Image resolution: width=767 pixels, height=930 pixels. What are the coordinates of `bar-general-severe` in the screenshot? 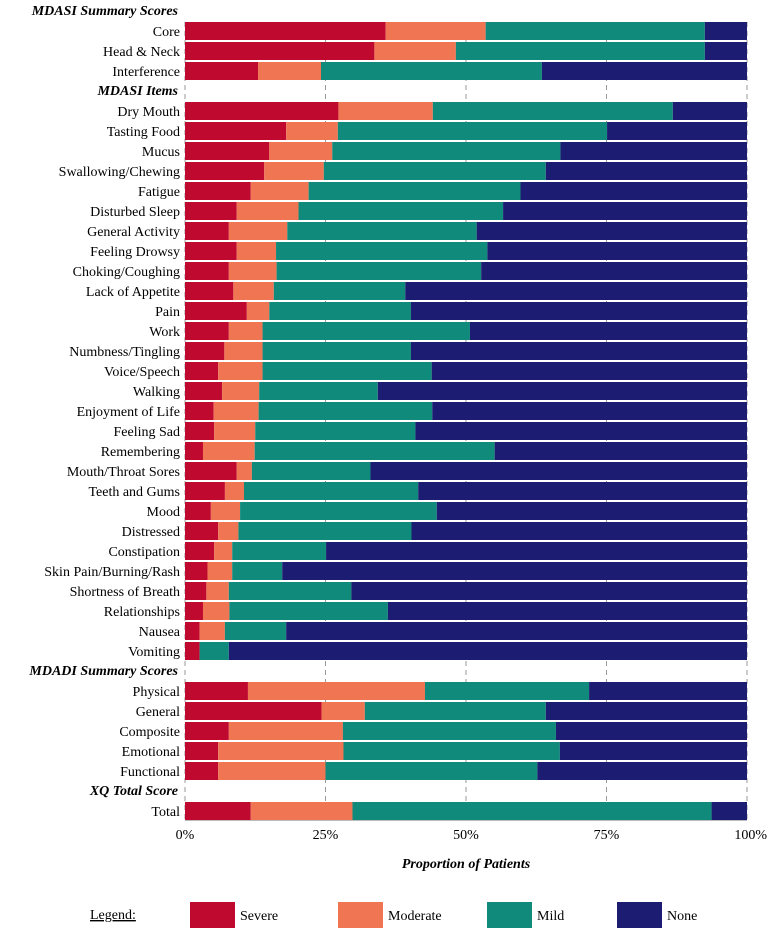 It's located at (253, 711).